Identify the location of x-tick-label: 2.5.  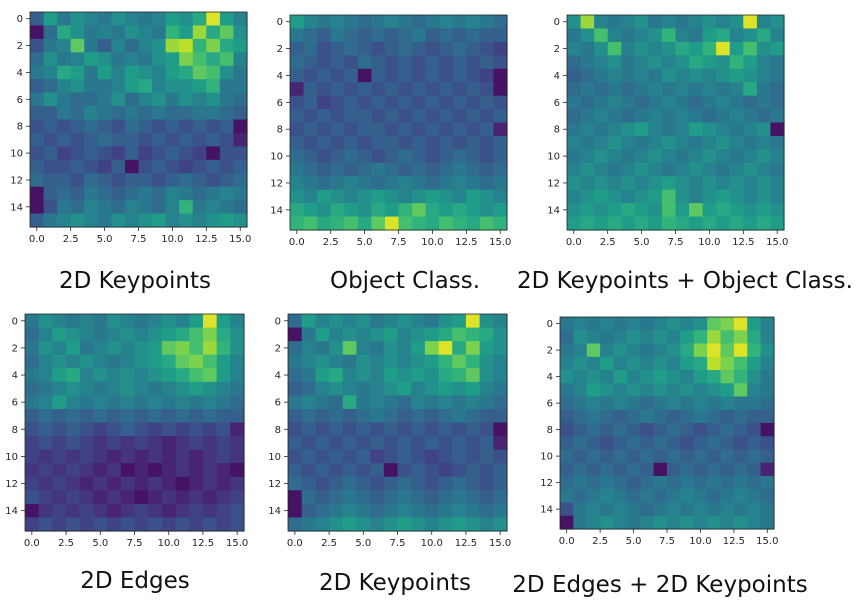
(71, 239).